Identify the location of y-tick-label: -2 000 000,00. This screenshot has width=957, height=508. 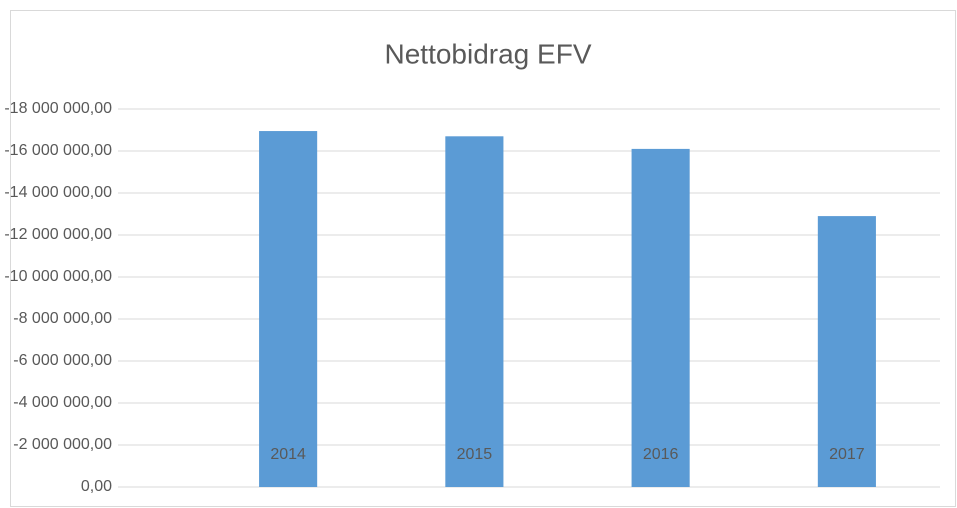
(62, 444).